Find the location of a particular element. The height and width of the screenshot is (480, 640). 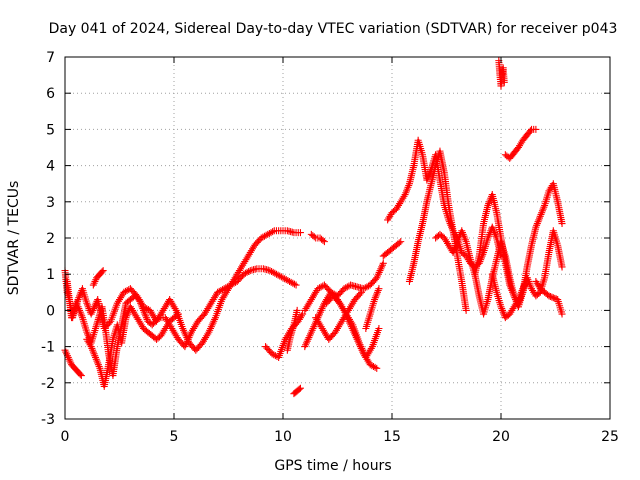

series-t22 is located at coordinates (501, 73).